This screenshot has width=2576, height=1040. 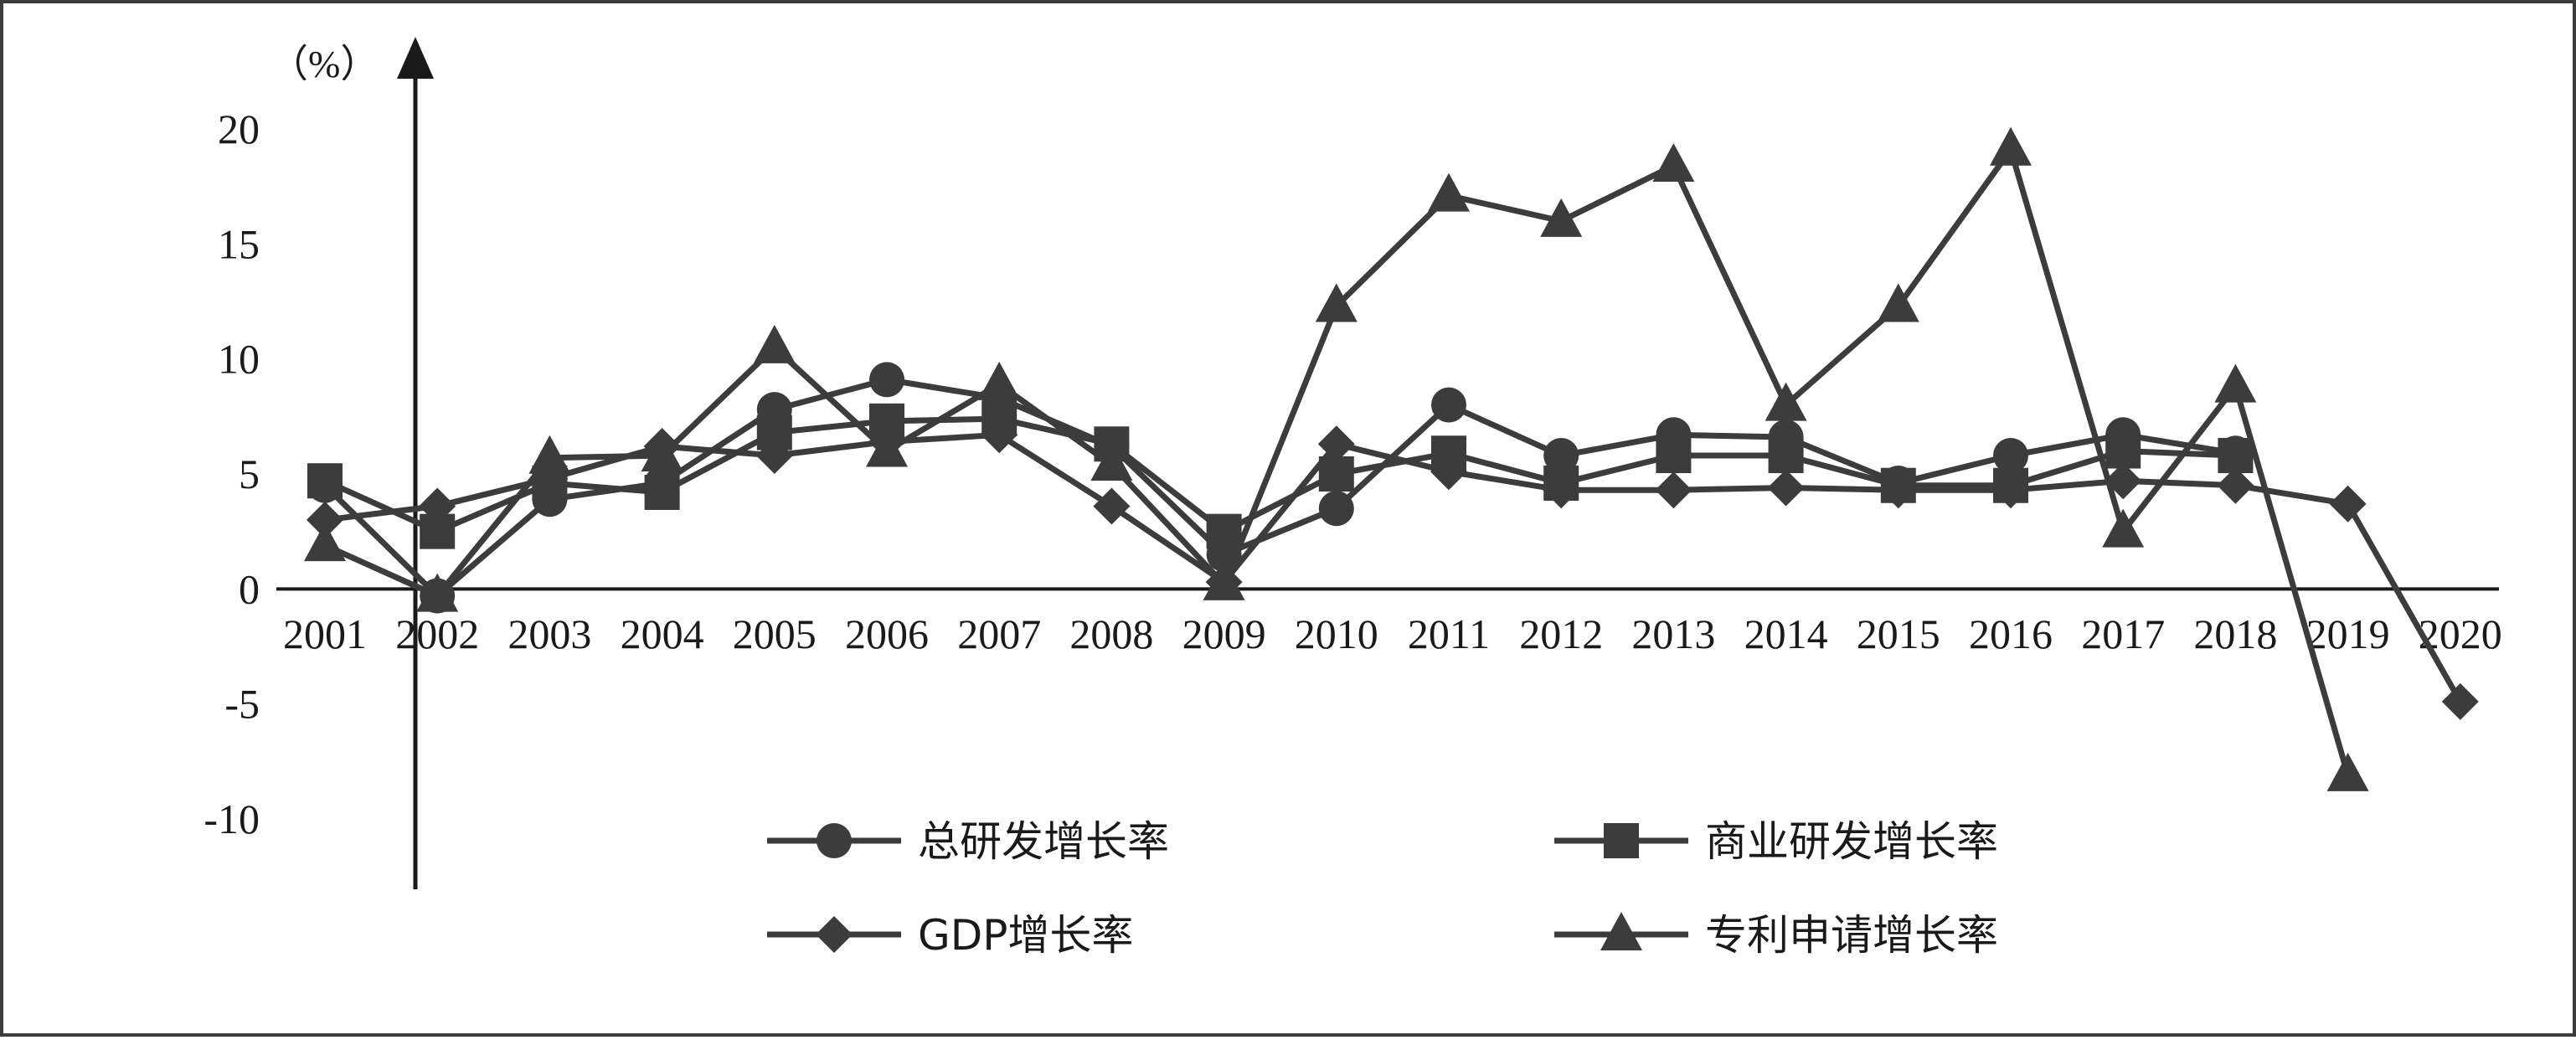 What do you see at coordinates (2235, 634) in the screenshot?
I see `x-tick-label: 2018` at bounding box center [2235, 634].